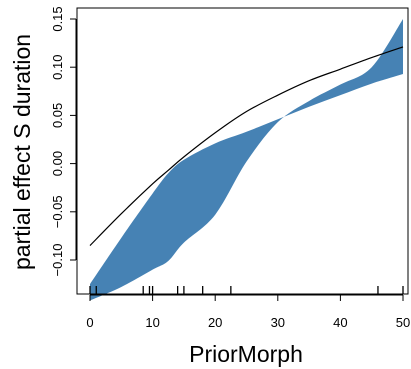  What do you see at coordinates (248, 312) in the screenshot?
I see `x-axis: 0 10 20 30 40 50` at bounding box center [248, 312].